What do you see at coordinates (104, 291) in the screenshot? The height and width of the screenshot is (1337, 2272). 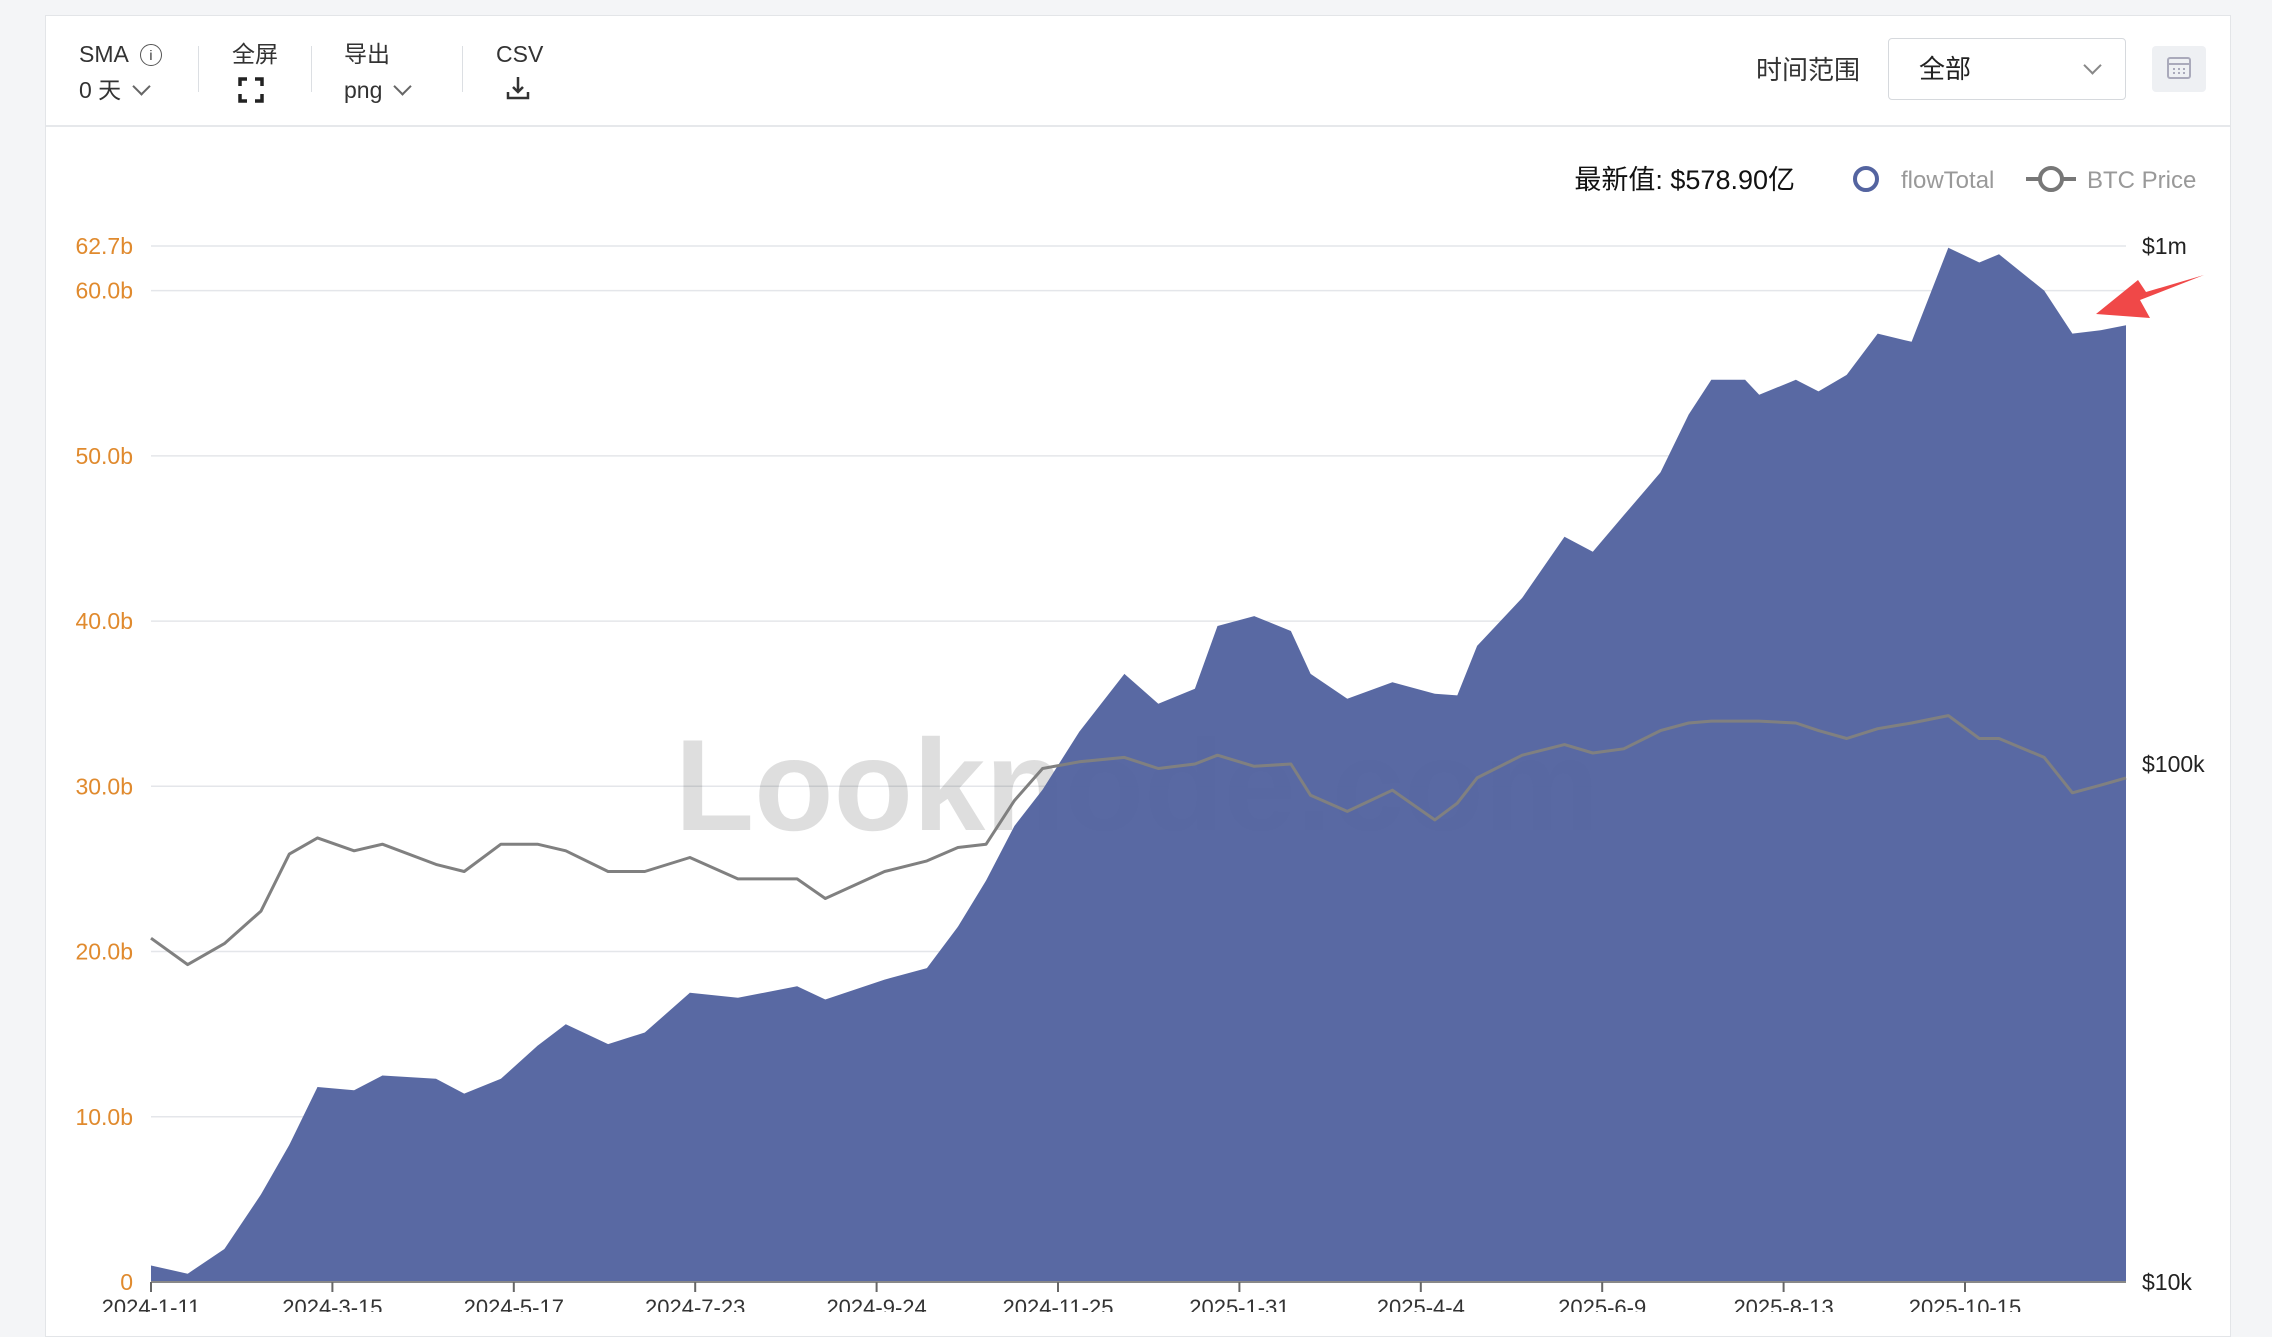 I see `y-left-tick-label: 60.0b` at bounding box center [104, 291].